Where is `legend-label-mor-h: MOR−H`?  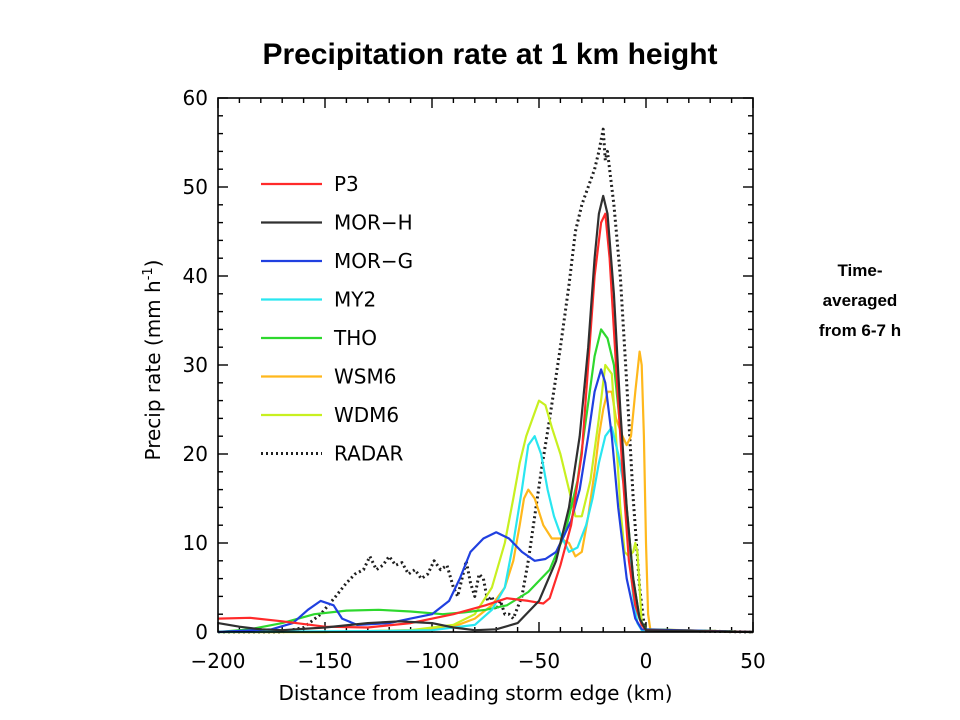
legend-label-mor-h: MOR−H is located at coordinates (373, 223).